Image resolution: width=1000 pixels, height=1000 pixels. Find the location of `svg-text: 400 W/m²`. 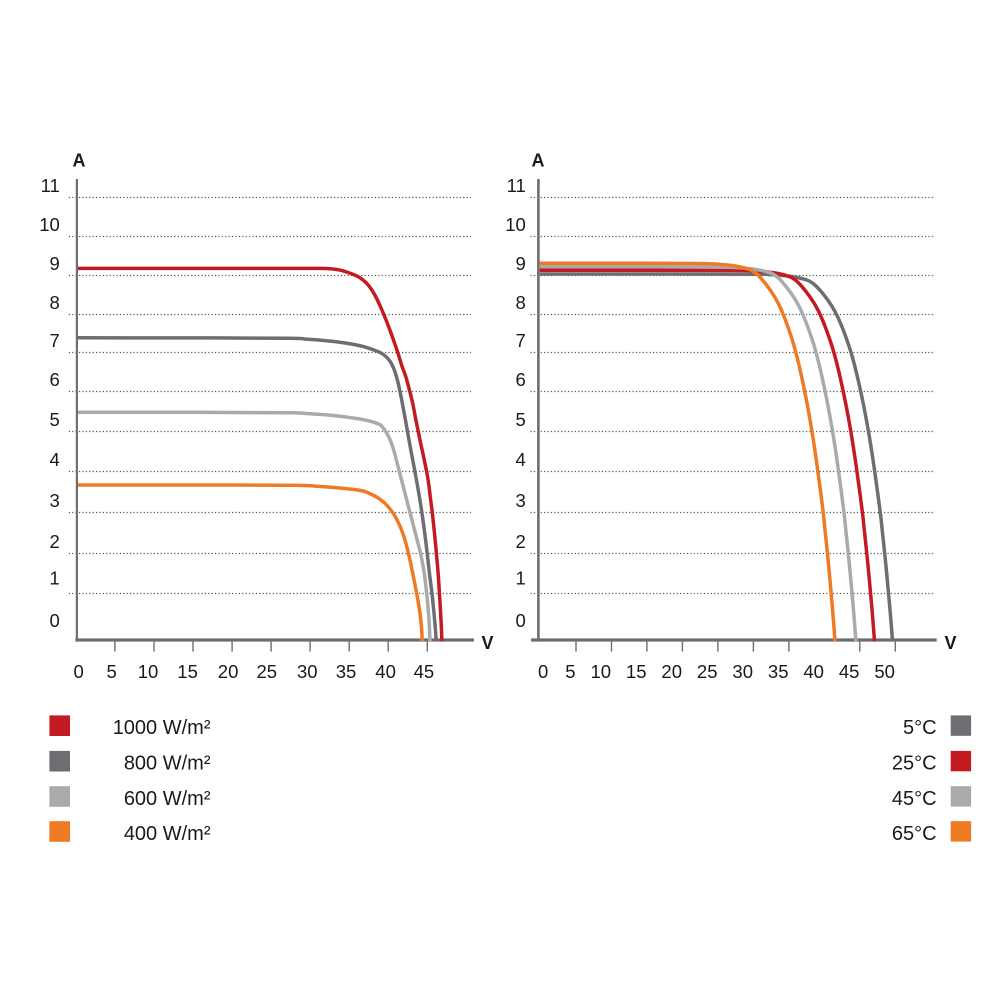

svg-text: 400 W/m² is located at coordinates (167, 834).